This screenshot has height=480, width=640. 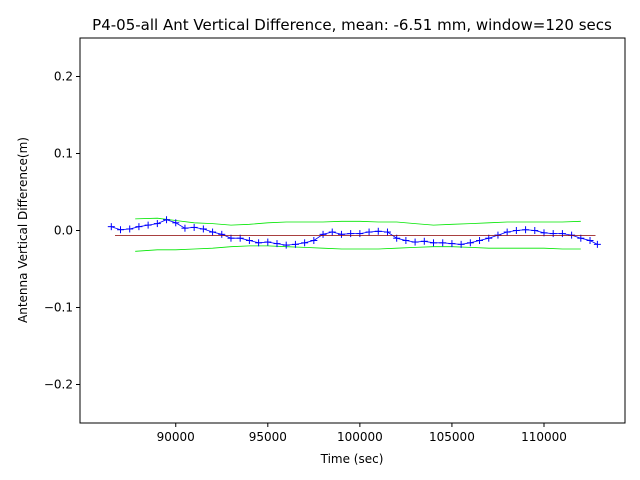 What do you see at coordinates (268, 437) in the screenshot?
I see `x-tick-label: 95000` at bounding box center [268, 437].